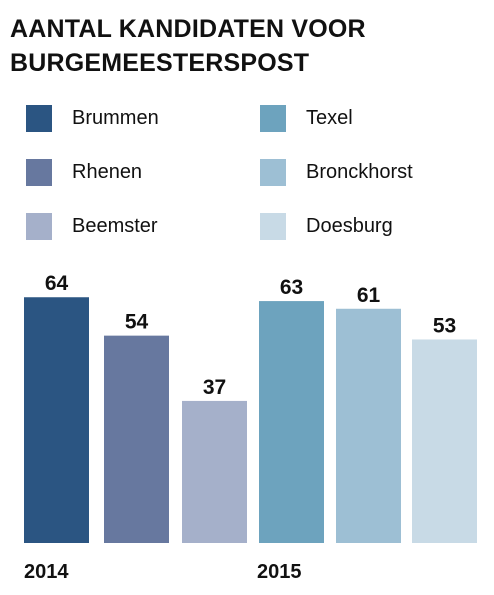 The height and width of the screenshot is (595, 494). Describe the element at coordinates (136, 439) in the screenshot. I see `bar-rhenen` at that location.